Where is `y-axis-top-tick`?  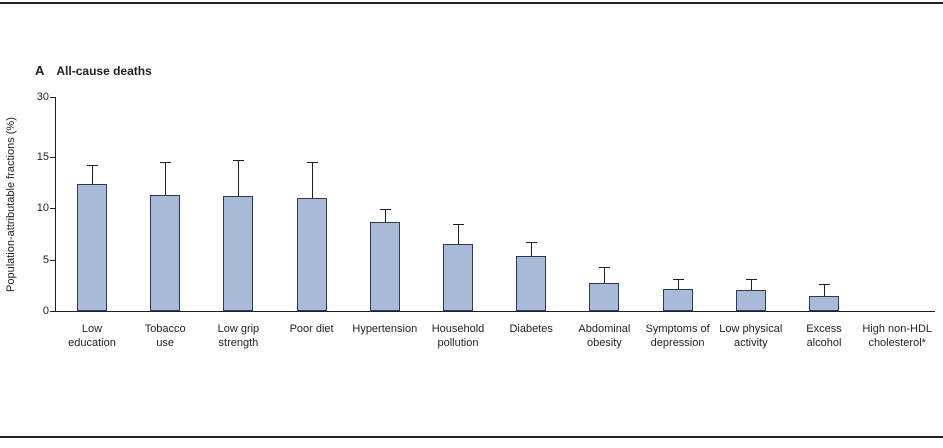
y-axis-top-tick is located at coordinates (52, 97).